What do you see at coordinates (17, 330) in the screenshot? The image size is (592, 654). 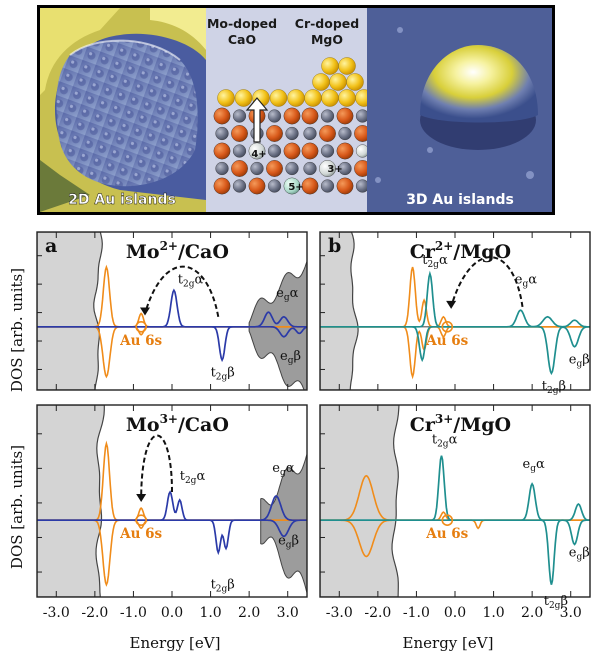 I see `ylabel-top: DOS [arb. units]` at bounding box center [17, 330].